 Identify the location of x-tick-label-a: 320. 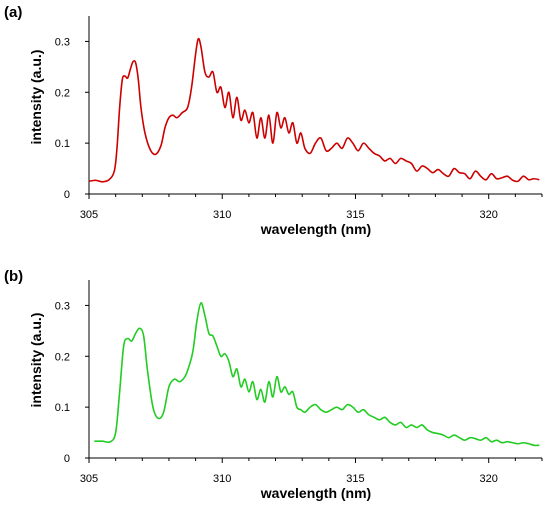
(489, 215).